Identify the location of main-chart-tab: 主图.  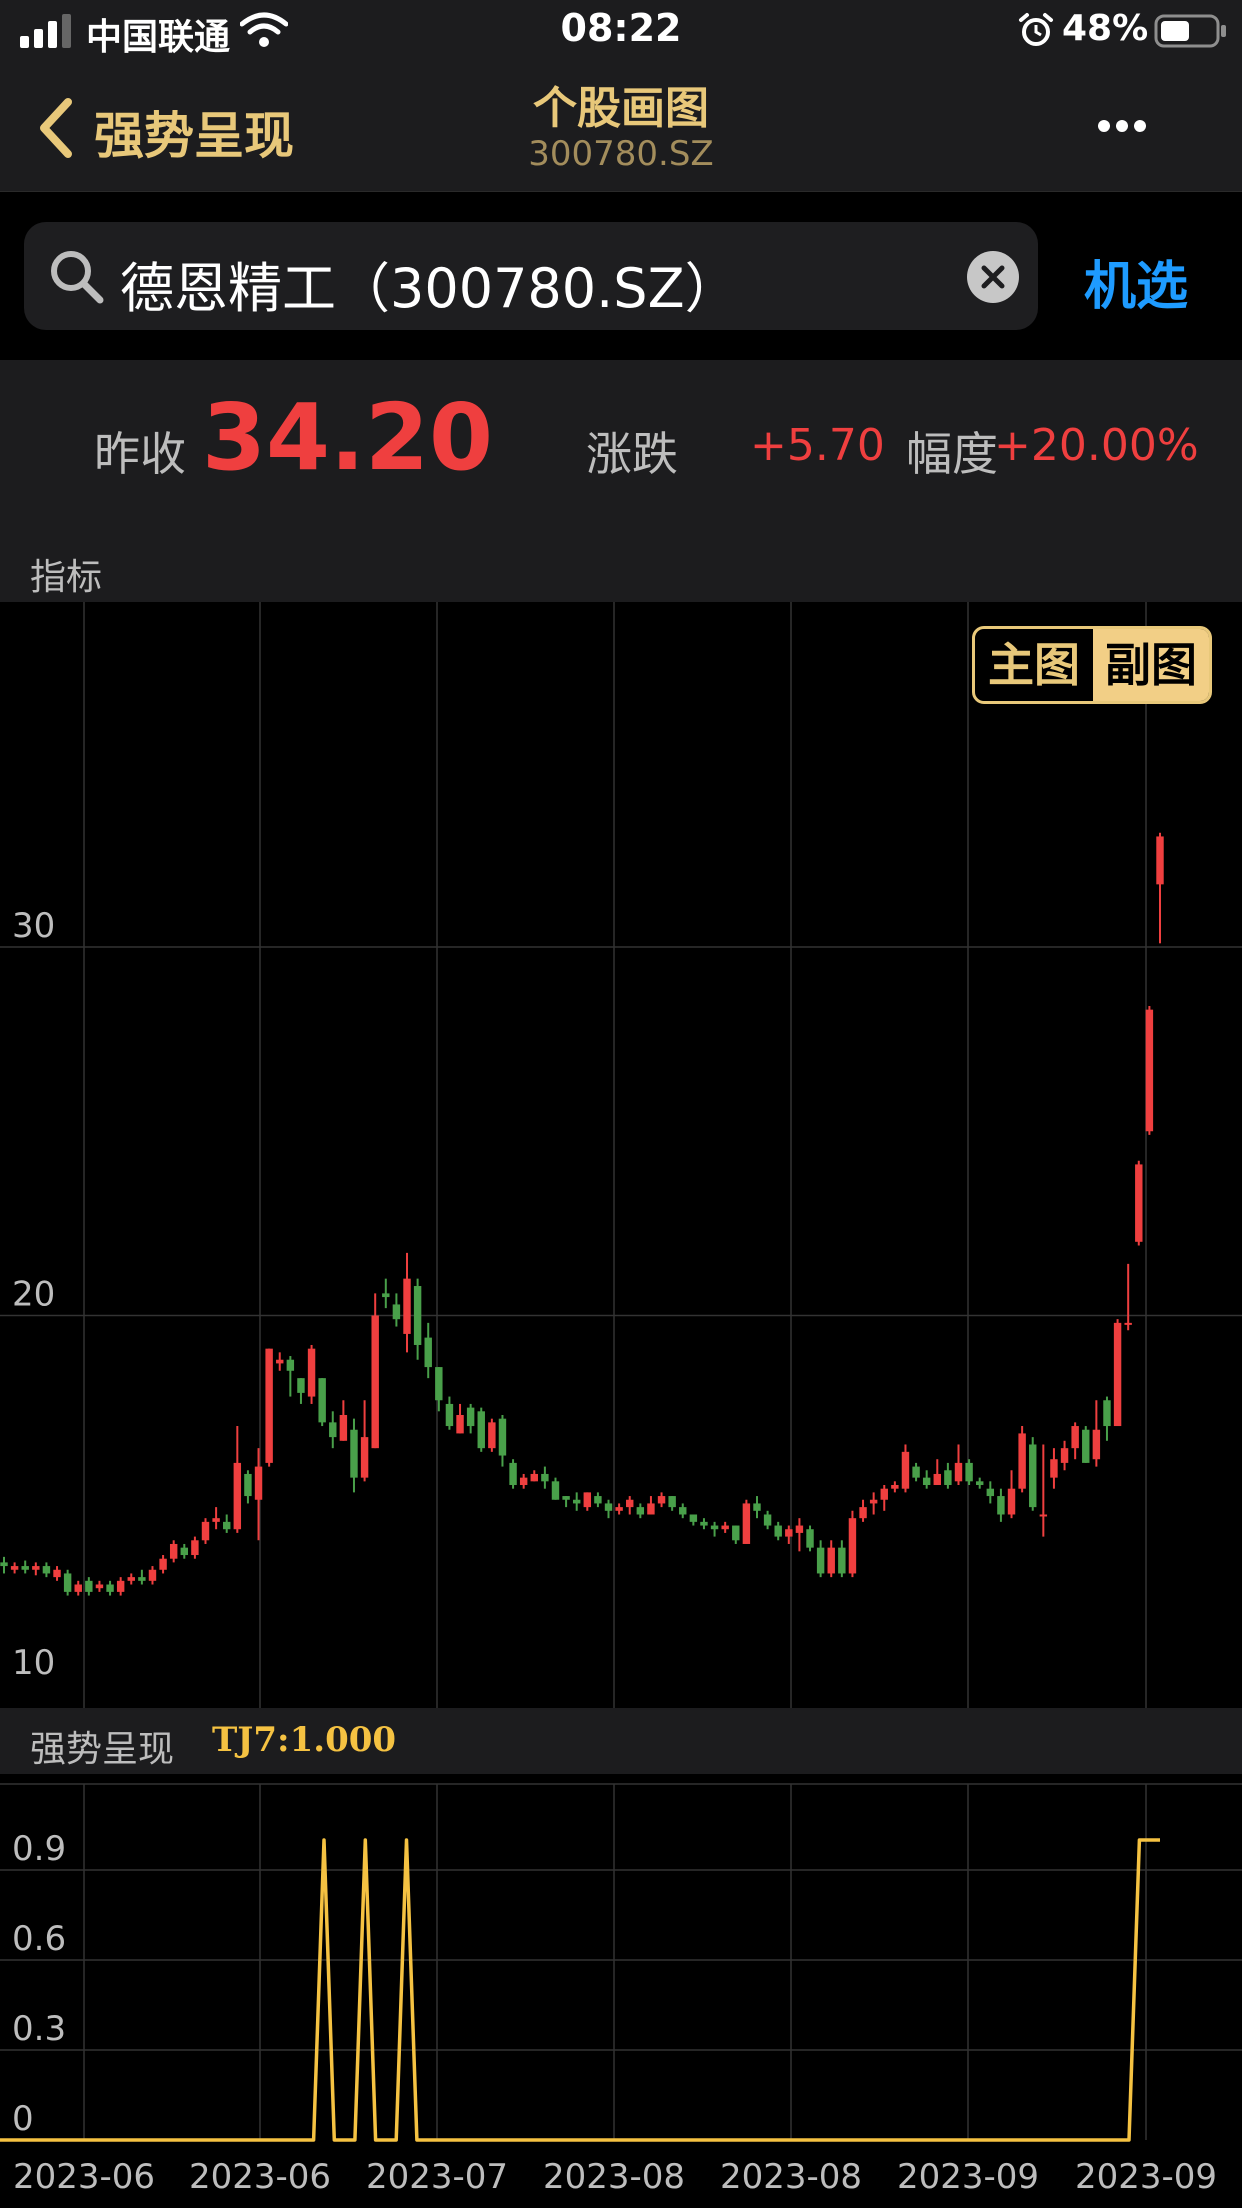
(1034, 665).